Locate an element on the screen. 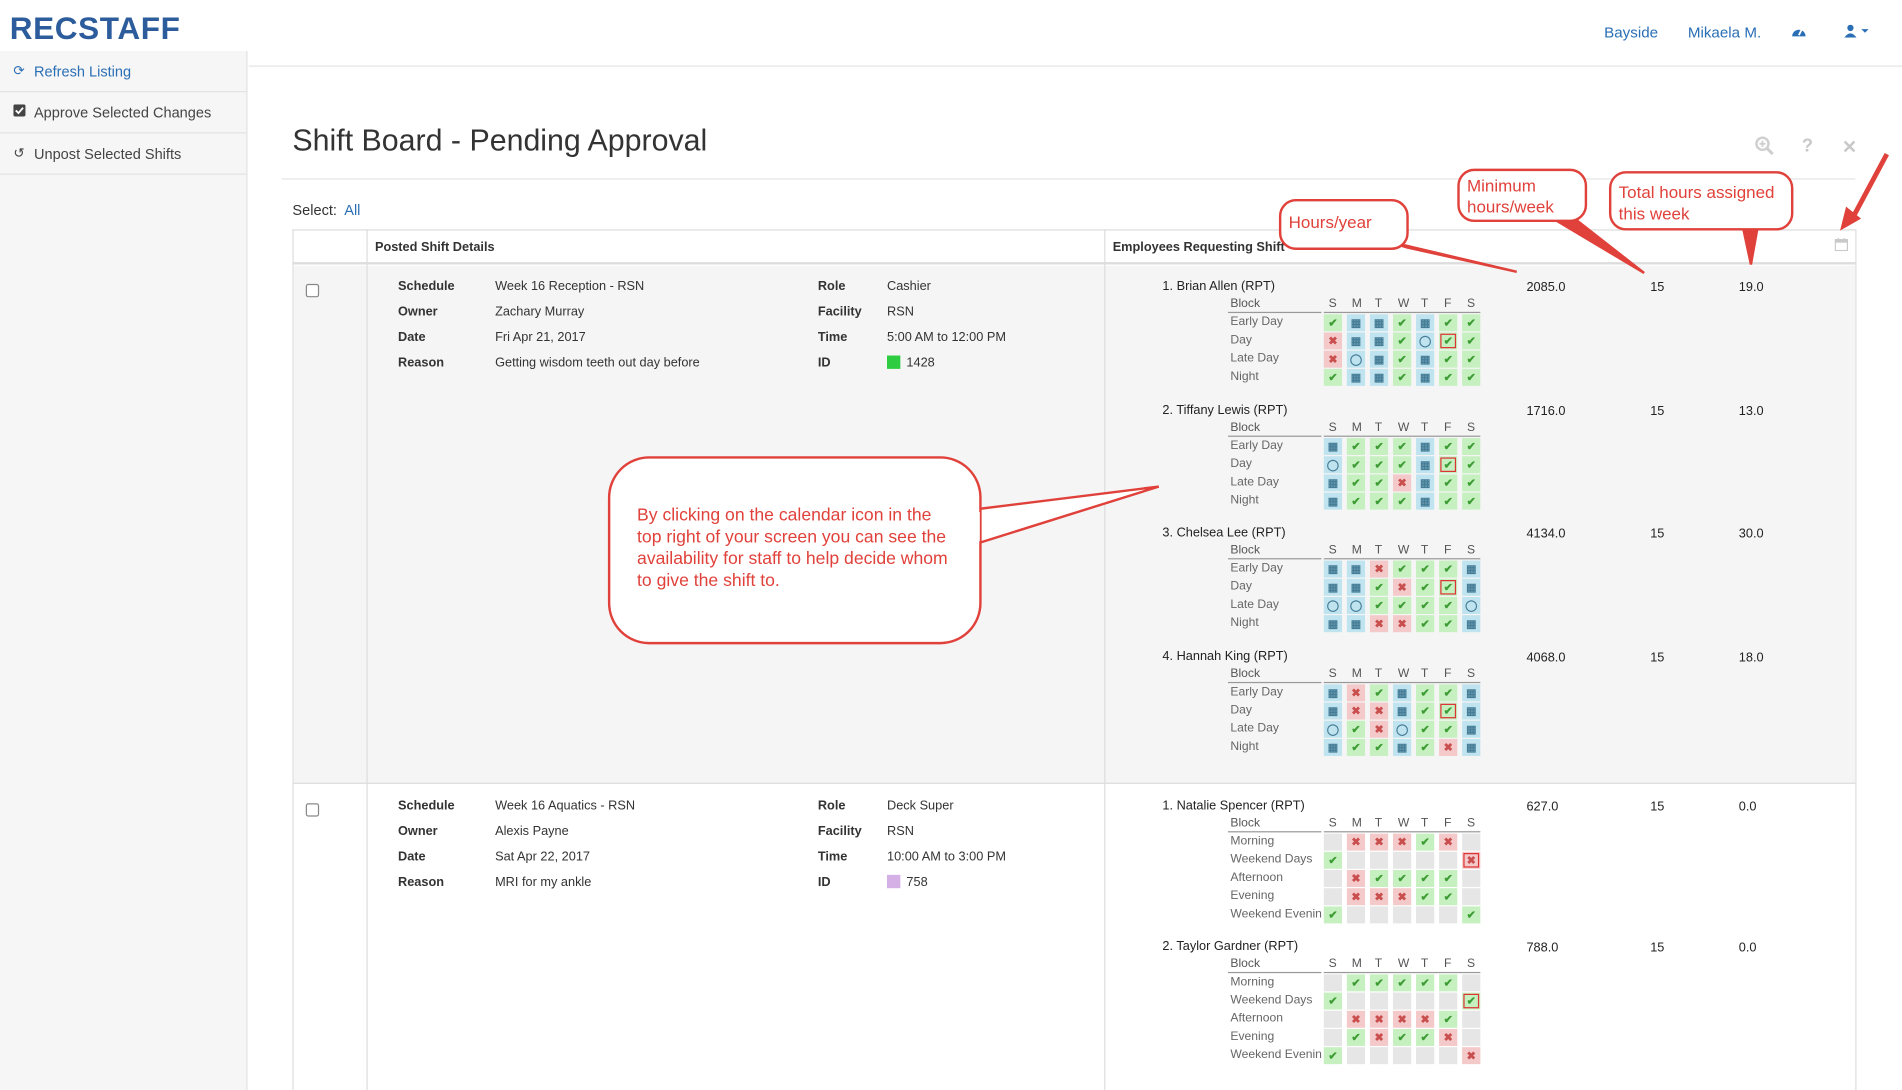  help-icon: ? is located at coordinates (1807, 146).